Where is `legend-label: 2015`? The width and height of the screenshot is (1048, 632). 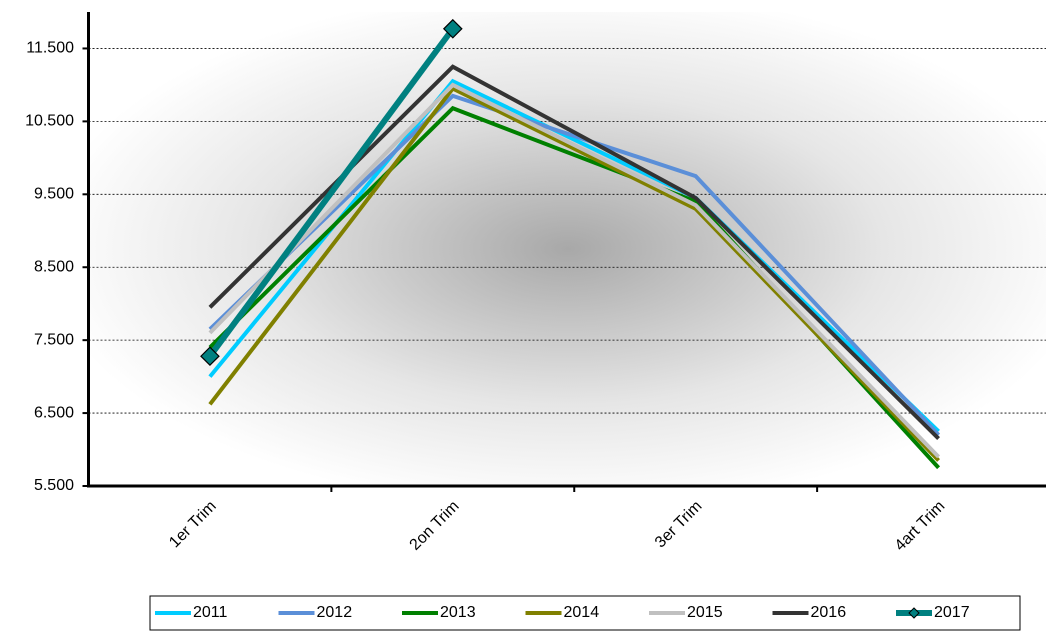 legend-label: 2015 is located at coordinates (705, 612).